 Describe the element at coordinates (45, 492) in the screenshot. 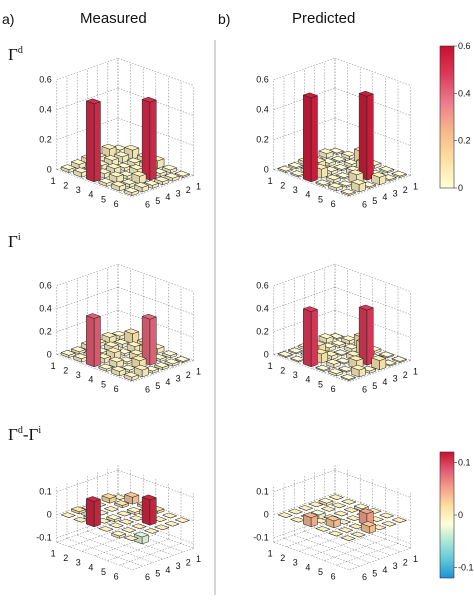

I see `z-tick-label: 0.1` at that location.